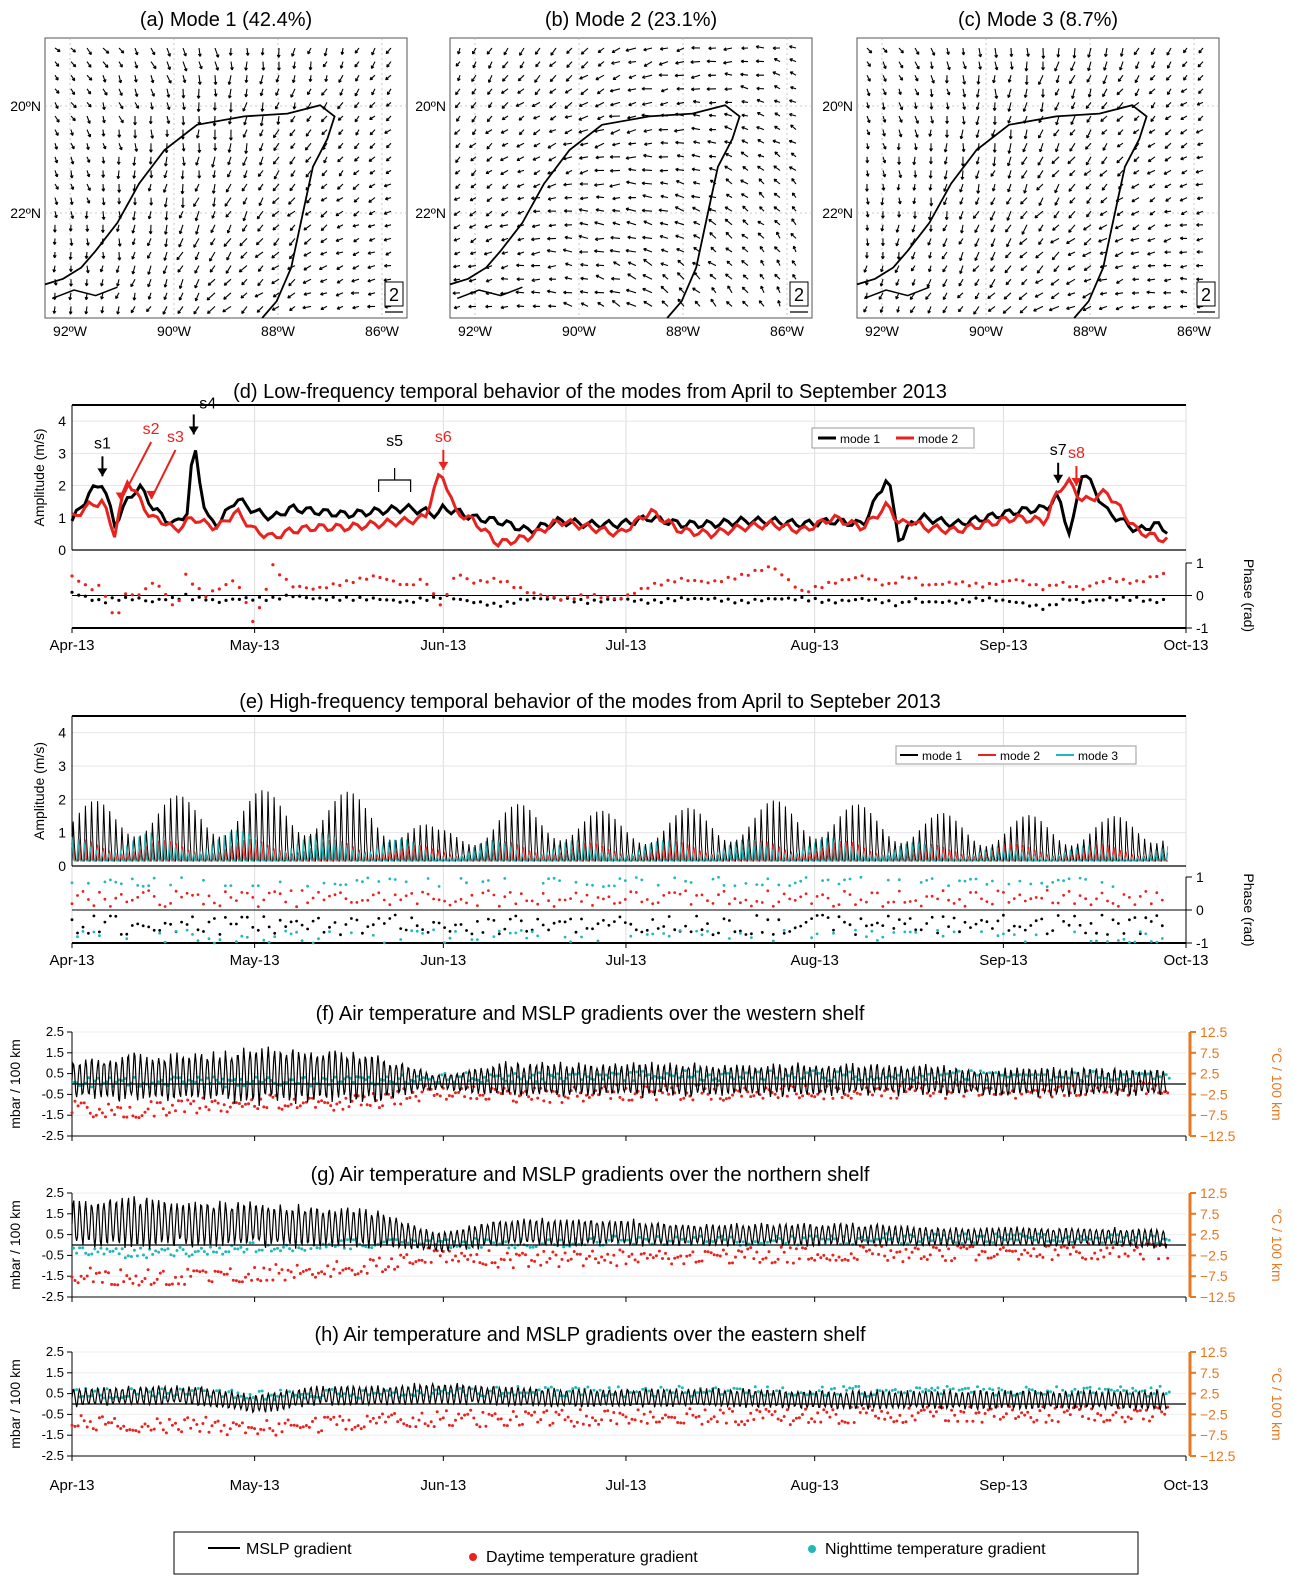 This screenshot has width=1294, height=1577. What do you see at coordinates (1200, 910) in the screenshot?
I see `phase-tick-label: 0` at bounding box center [1200, 910].